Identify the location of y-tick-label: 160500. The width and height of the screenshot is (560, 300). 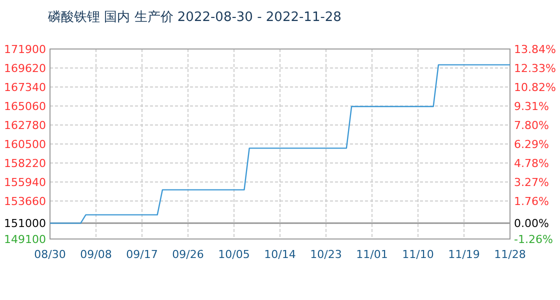
(25, 144).